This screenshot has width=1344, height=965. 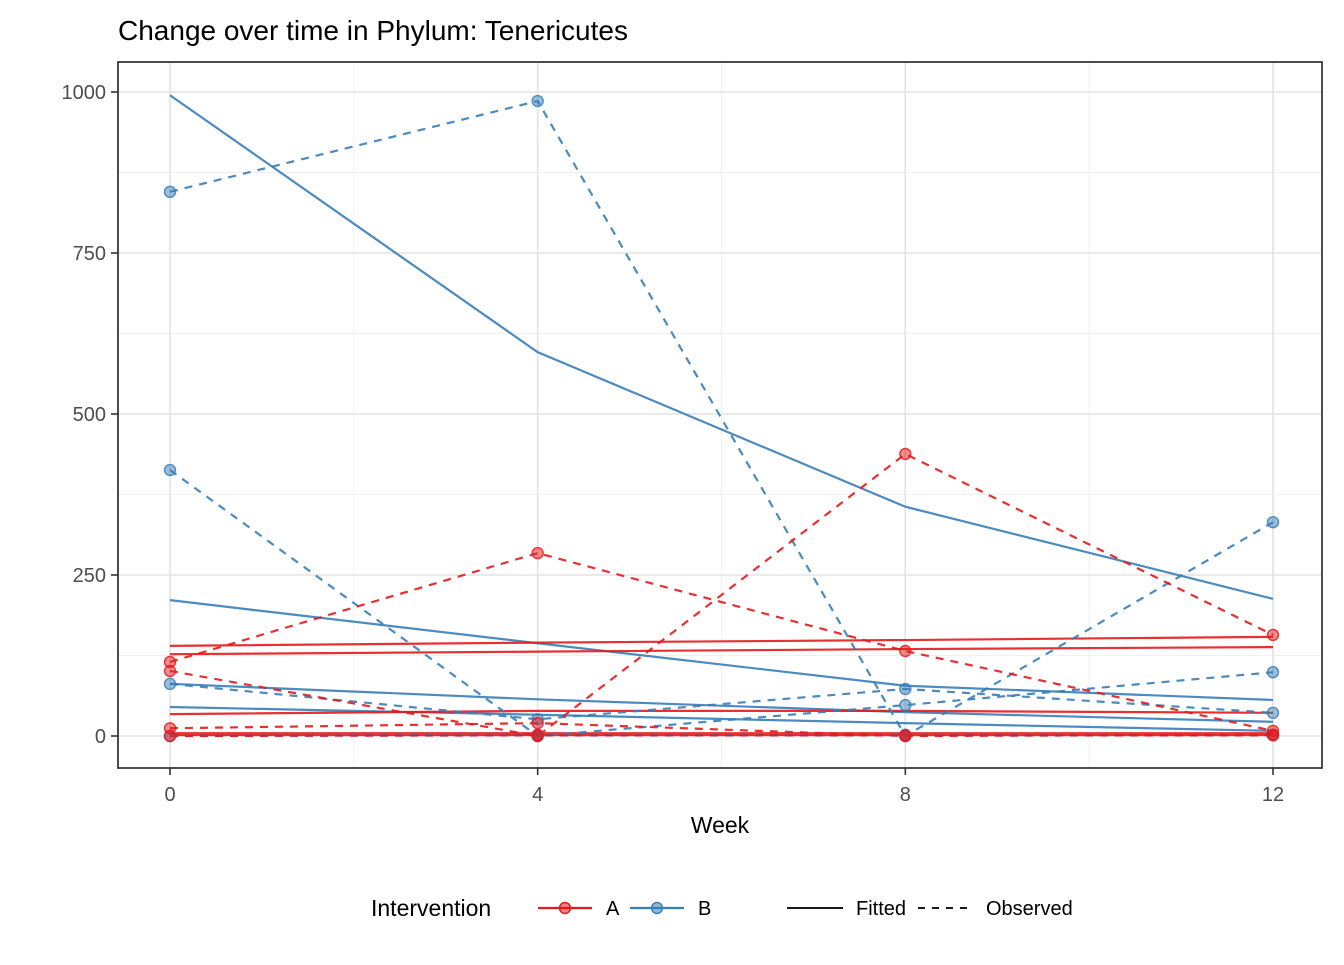 I want to click on series-line-A3-fitted, so click(x=721, y=712).